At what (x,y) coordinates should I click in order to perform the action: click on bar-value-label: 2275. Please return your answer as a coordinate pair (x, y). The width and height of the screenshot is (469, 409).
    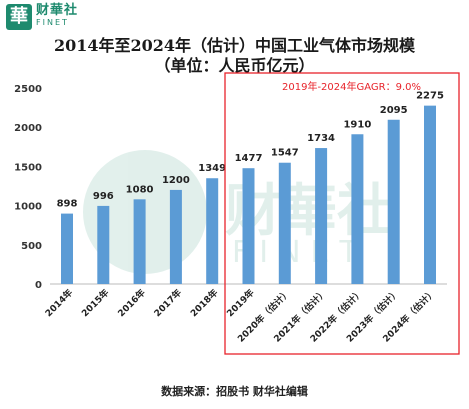
    Looking at the image, I should click on (430, 96).